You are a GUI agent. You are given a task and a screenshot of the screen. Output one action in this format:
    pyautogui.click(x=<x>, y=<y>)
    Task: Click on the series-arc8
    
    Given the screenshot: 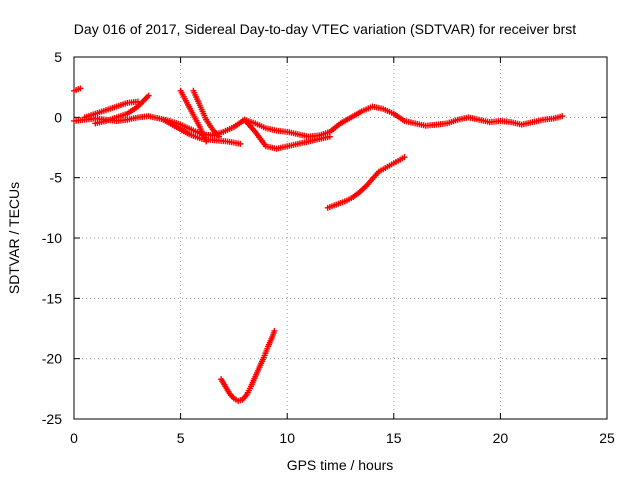 What is the action you would take?
    pyautogui.click(x=287, y=134)
    